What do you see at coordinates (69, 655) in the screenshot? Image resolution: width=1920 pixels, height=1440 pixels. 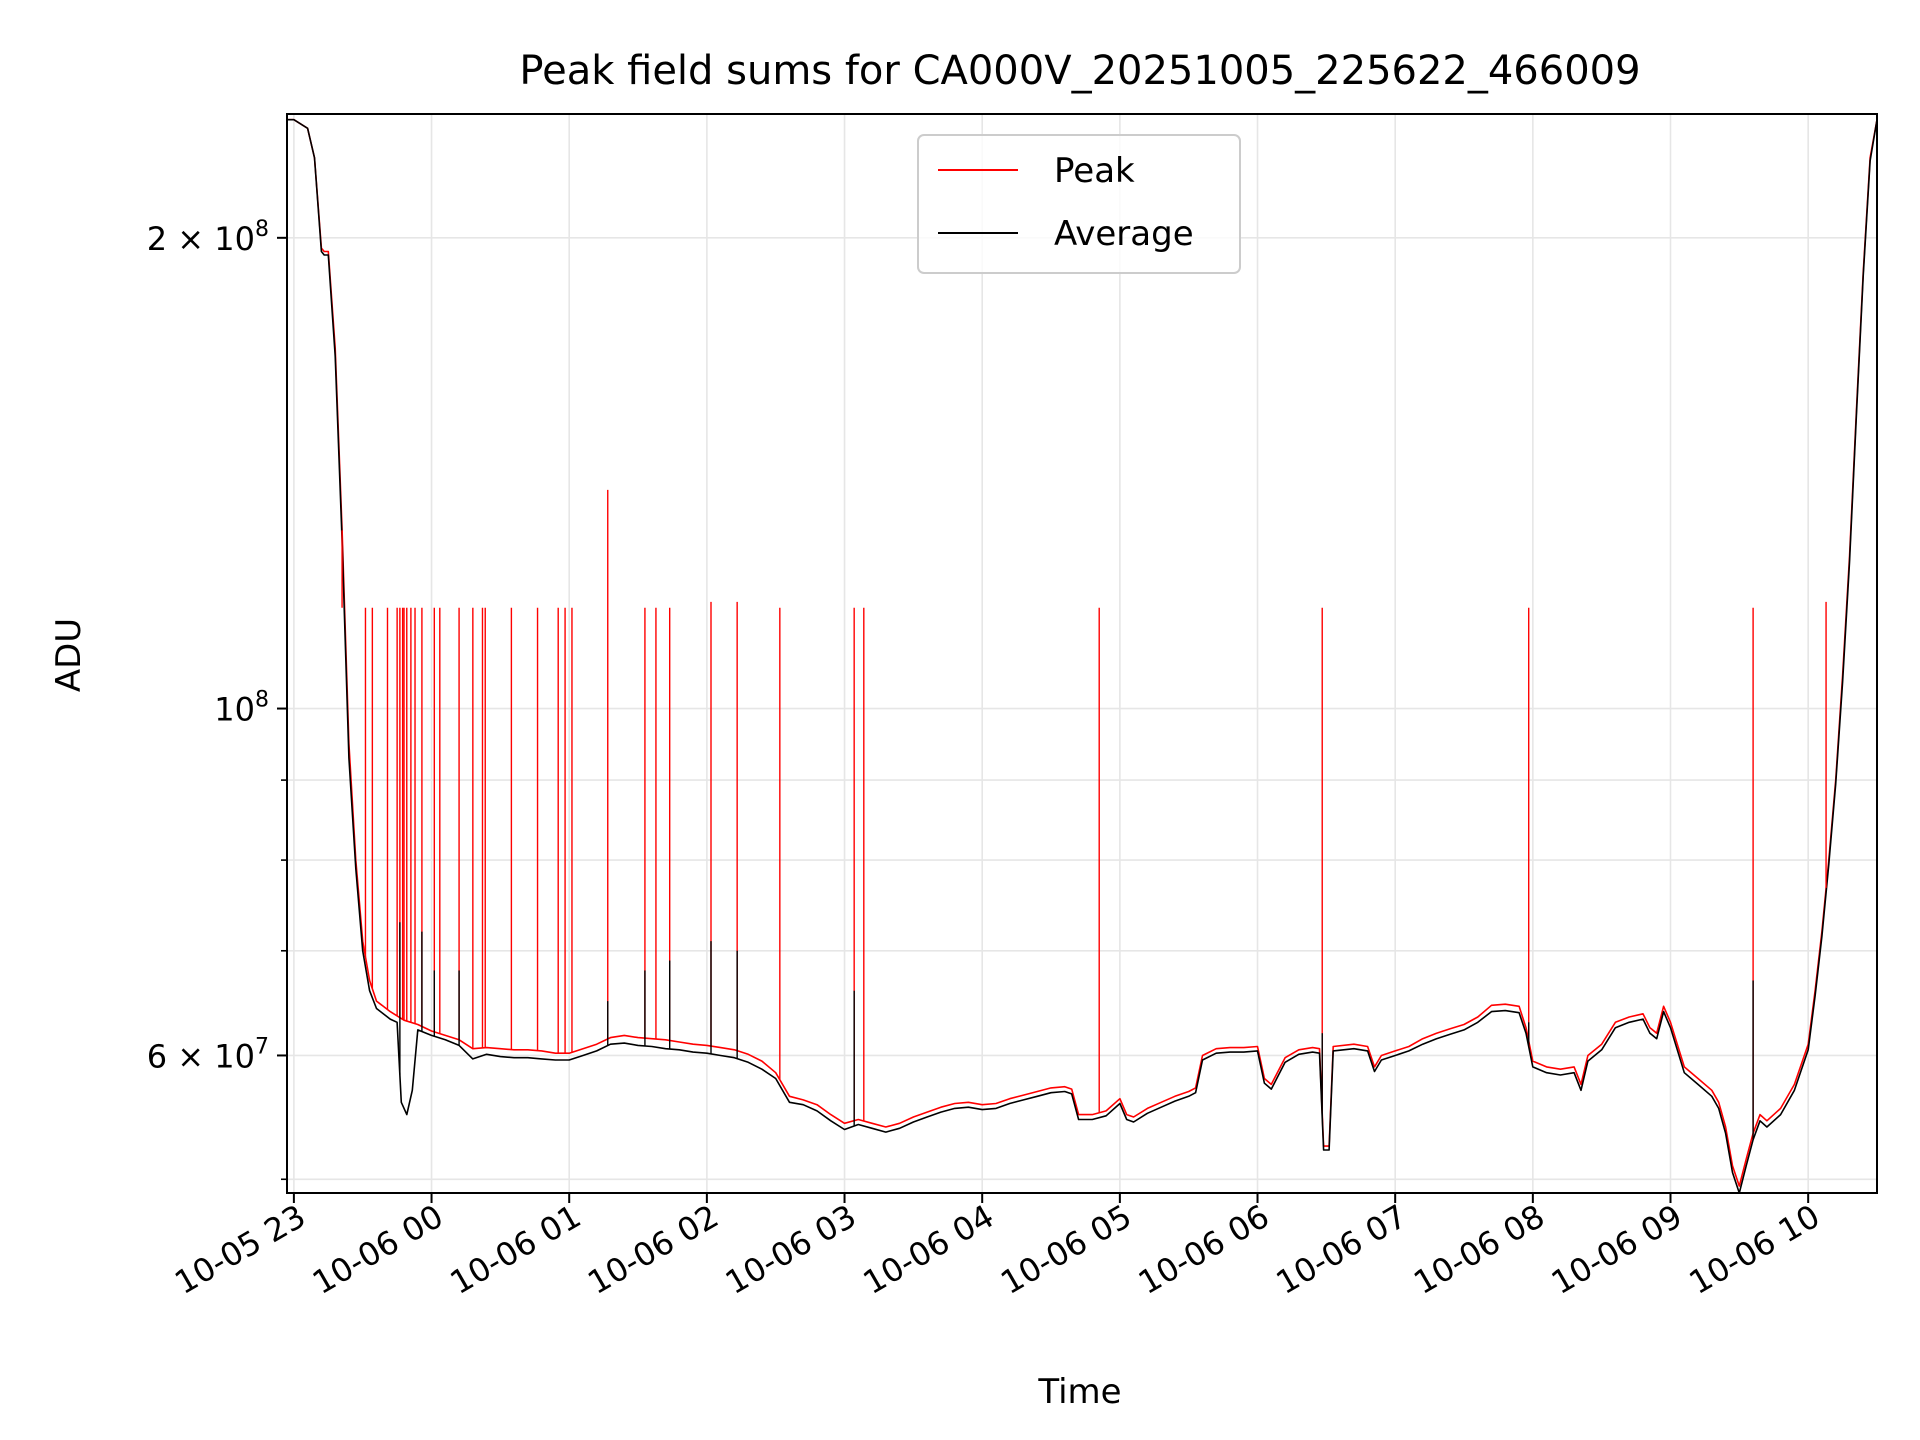 I see `y-axis-label: ADU` at bounding box center [69, 655].